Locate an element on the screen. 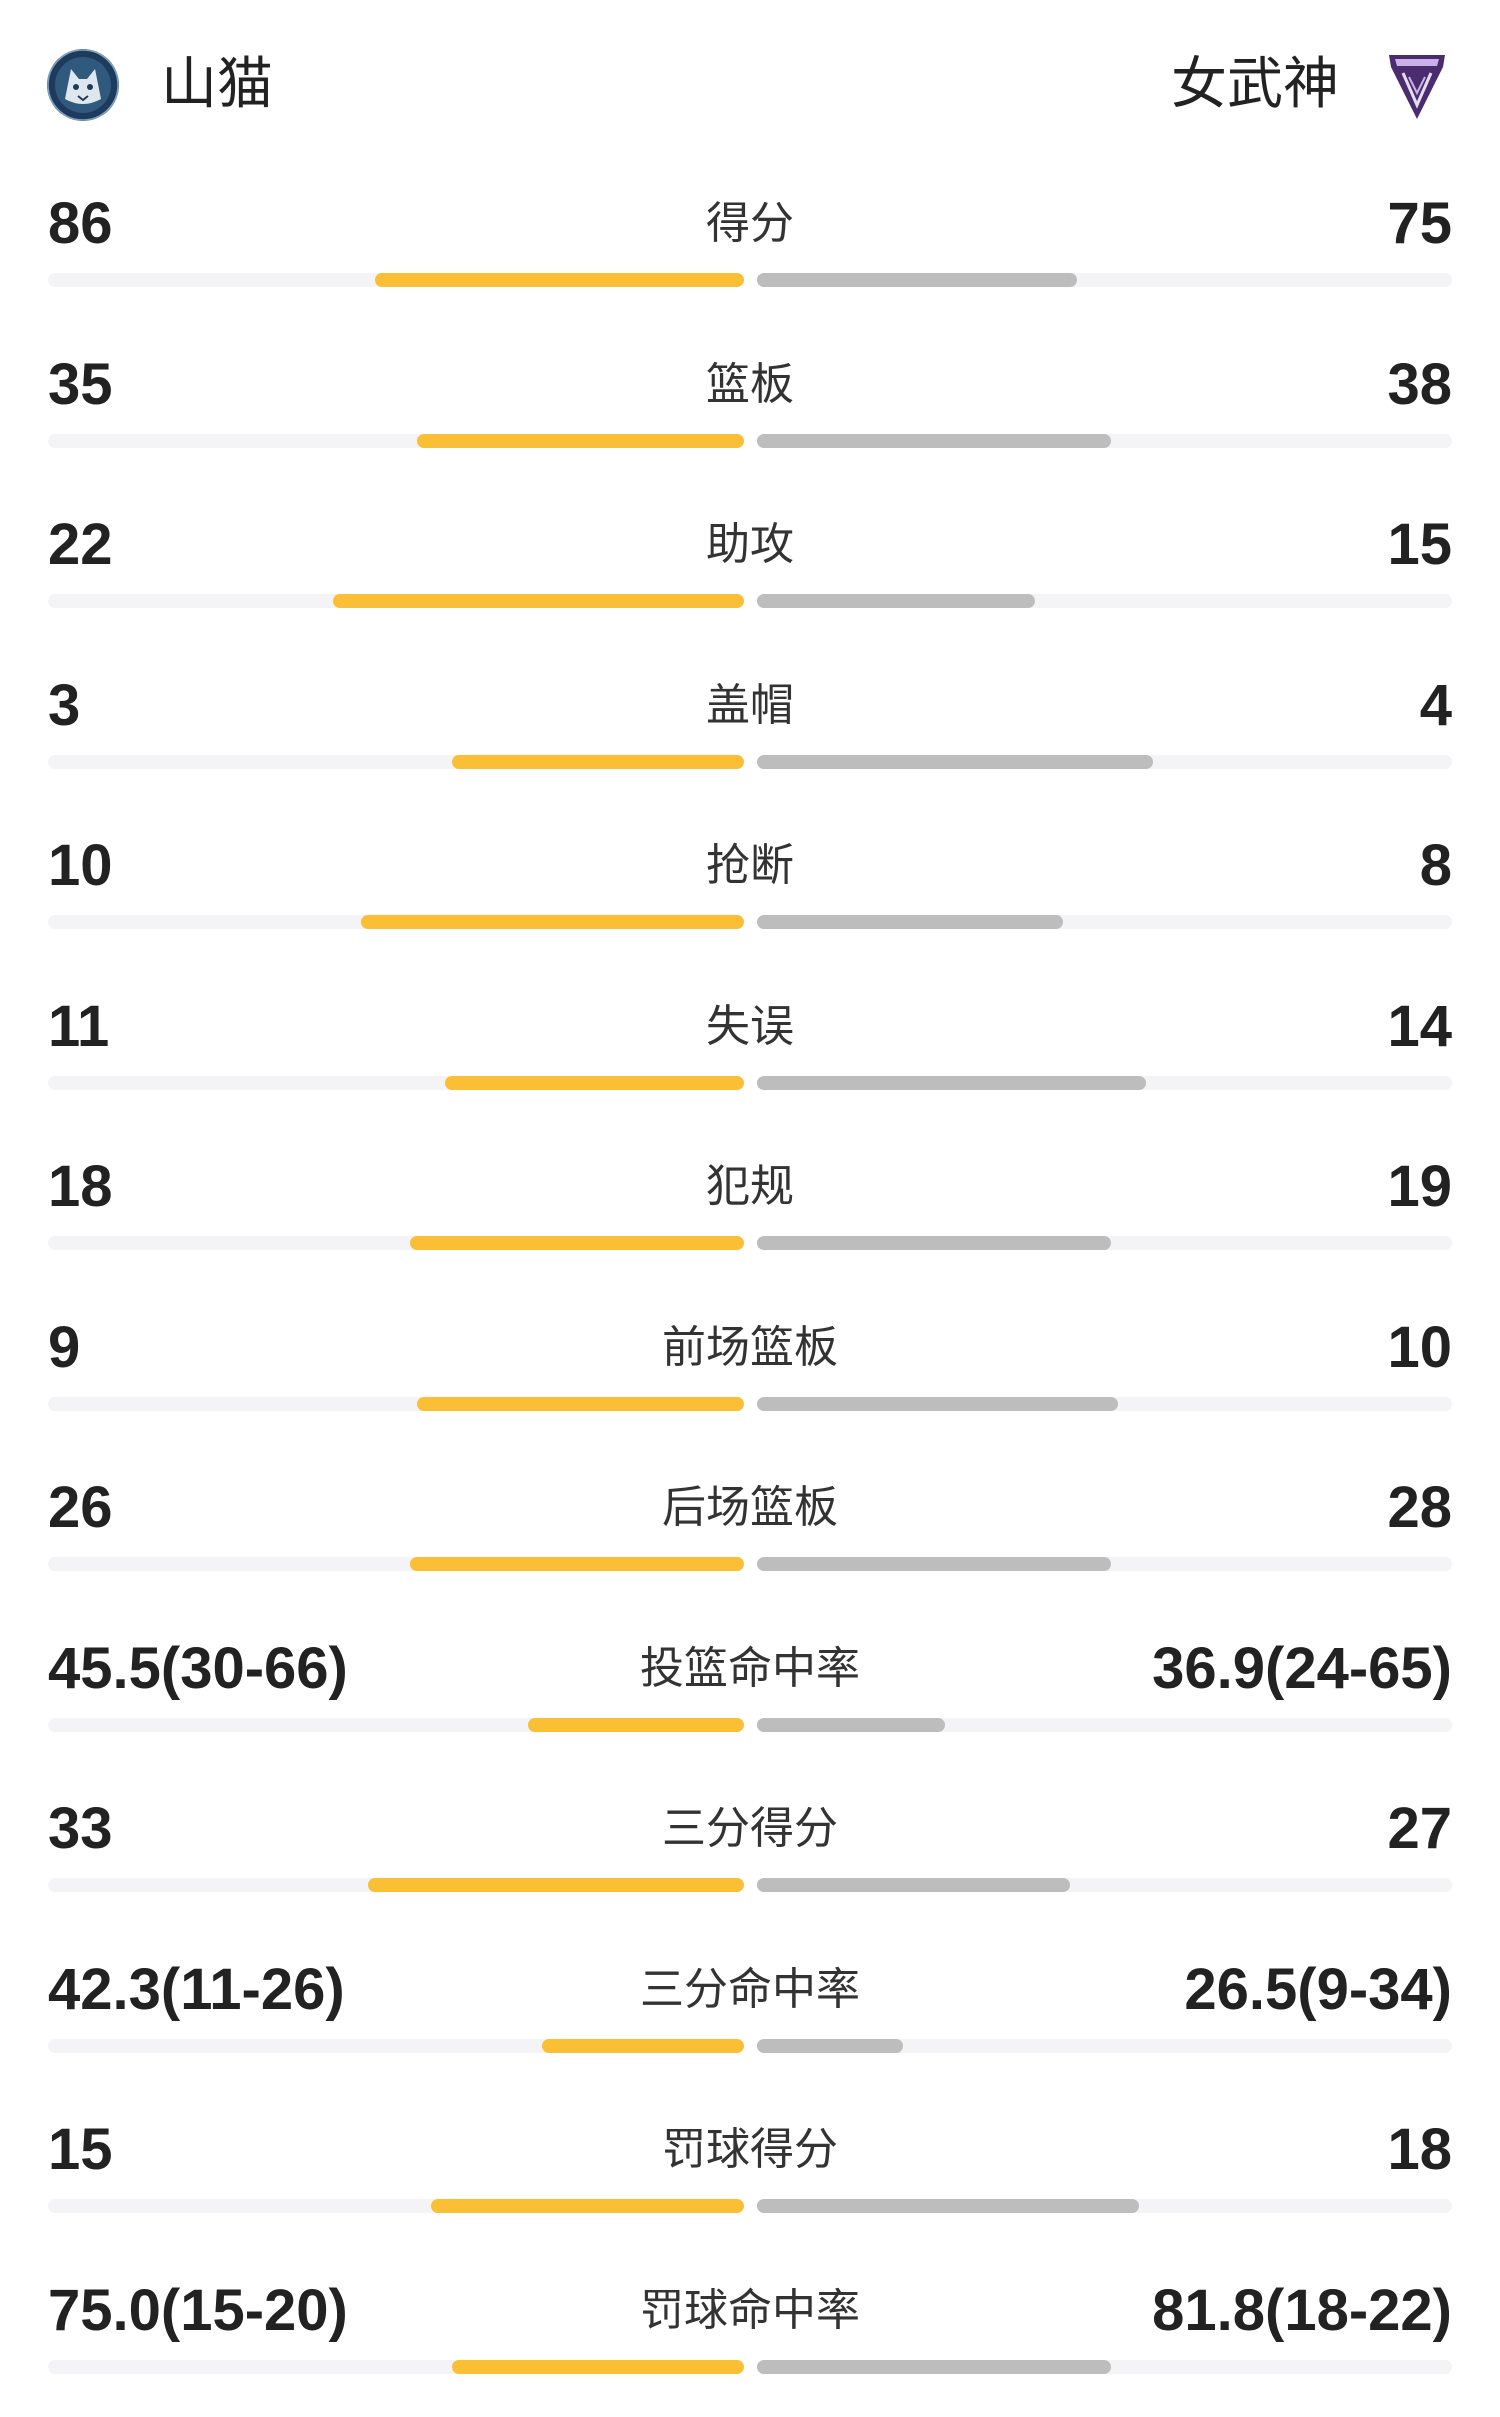 This screenshot has height=2417, width=1500. stat-label: 助攻 is located at coordinates (750, 545).